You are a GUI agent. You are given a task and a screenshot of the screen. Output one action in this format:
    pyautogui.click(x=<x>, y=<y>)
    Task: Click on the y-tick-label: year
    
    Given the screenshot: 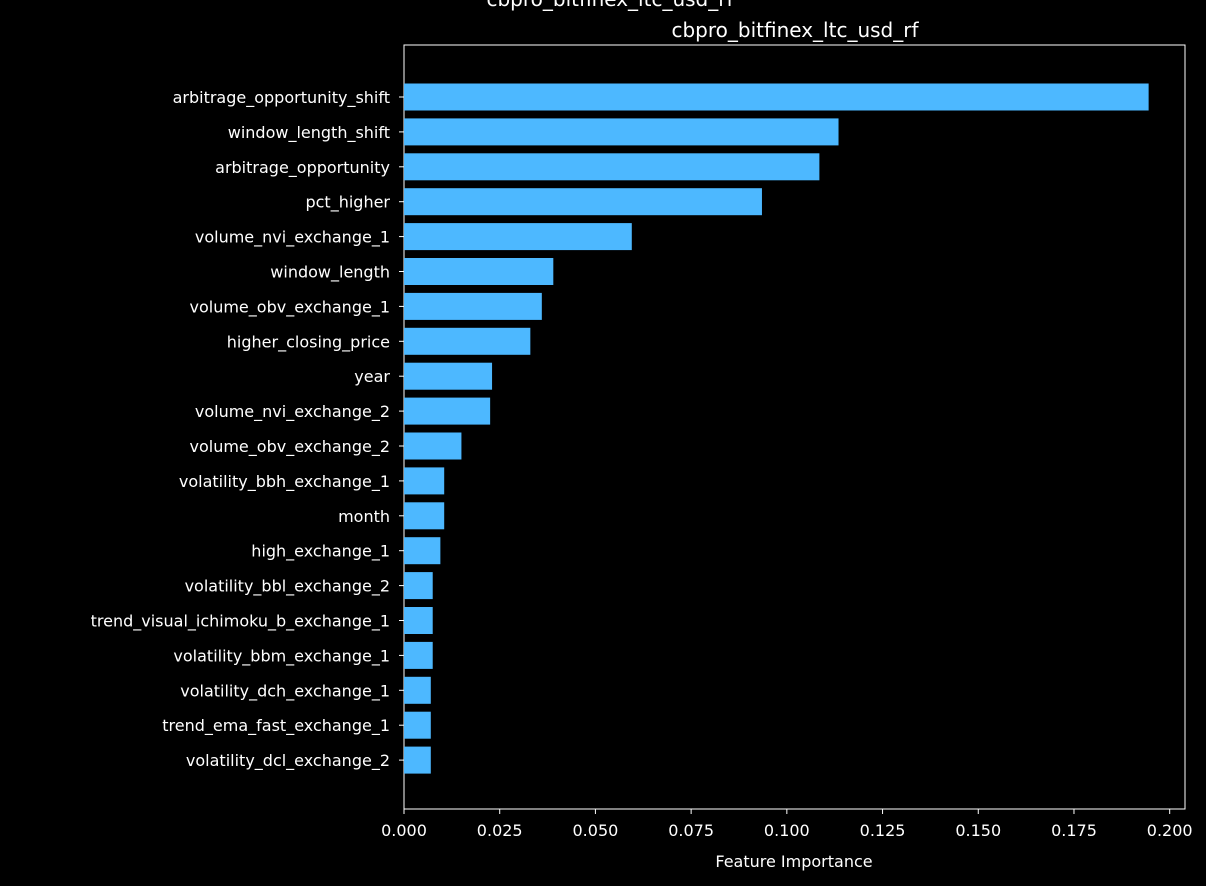 What is the action you would take?
    pyautogui.click(x=372, y=376)
    